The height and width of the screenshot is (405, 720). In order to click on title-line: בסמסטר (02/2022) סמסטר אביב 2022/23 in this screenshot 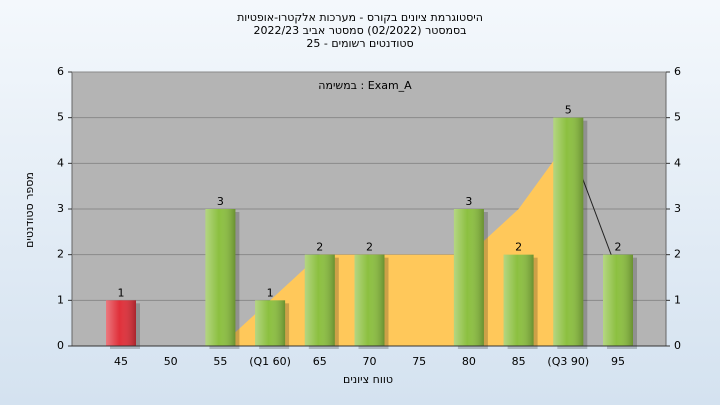, I will do `click(359, 30)`.